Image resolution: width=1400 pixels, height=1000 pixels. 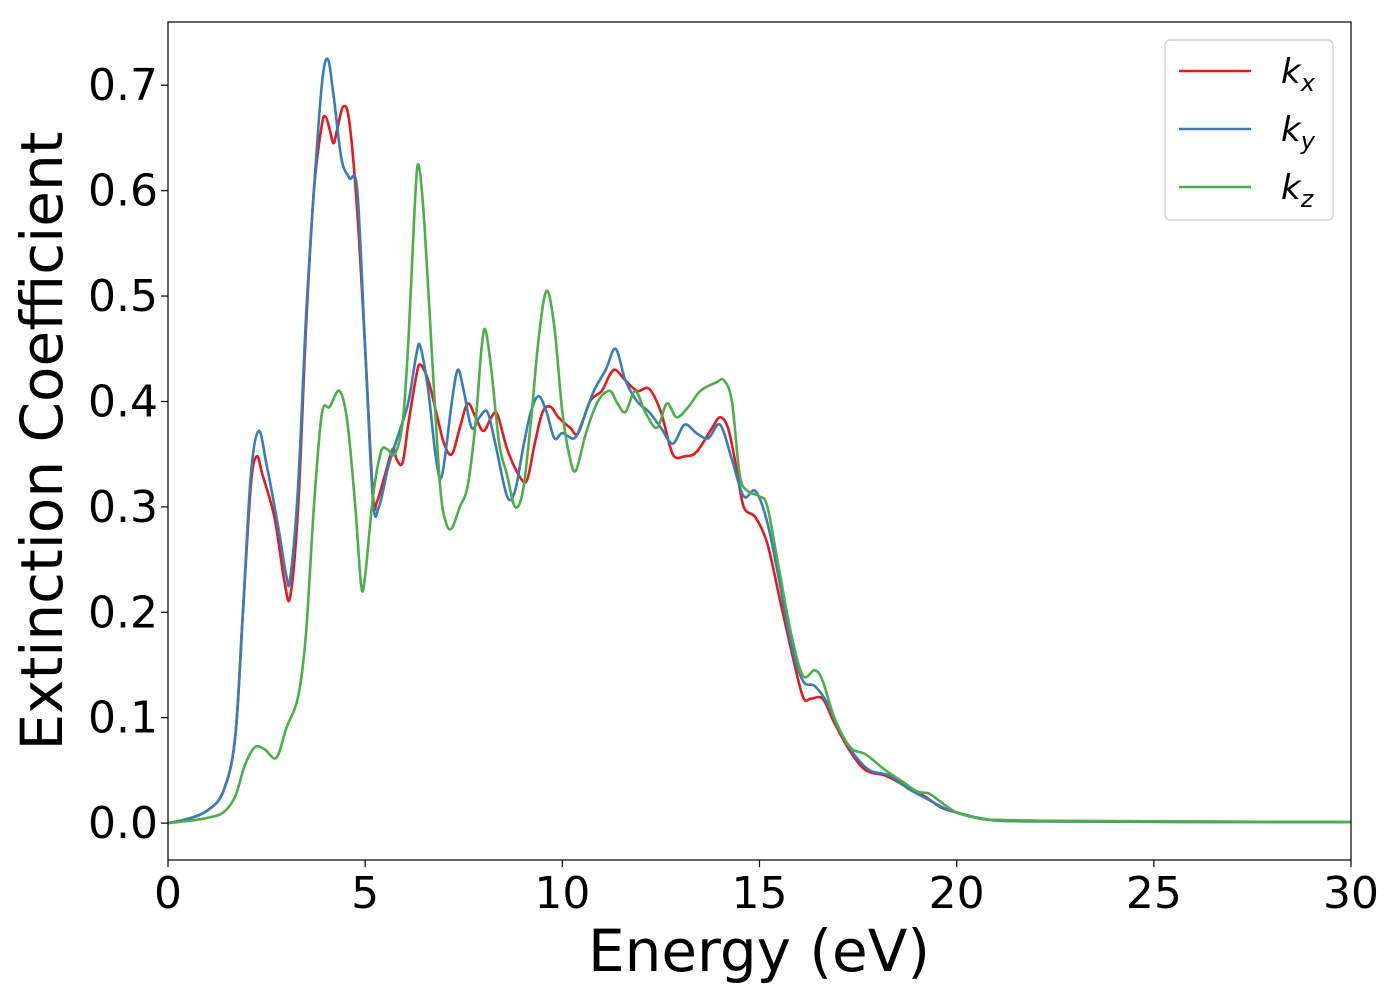 I want to click on y-tick-label: 0.3, so click(x=123, y=507).